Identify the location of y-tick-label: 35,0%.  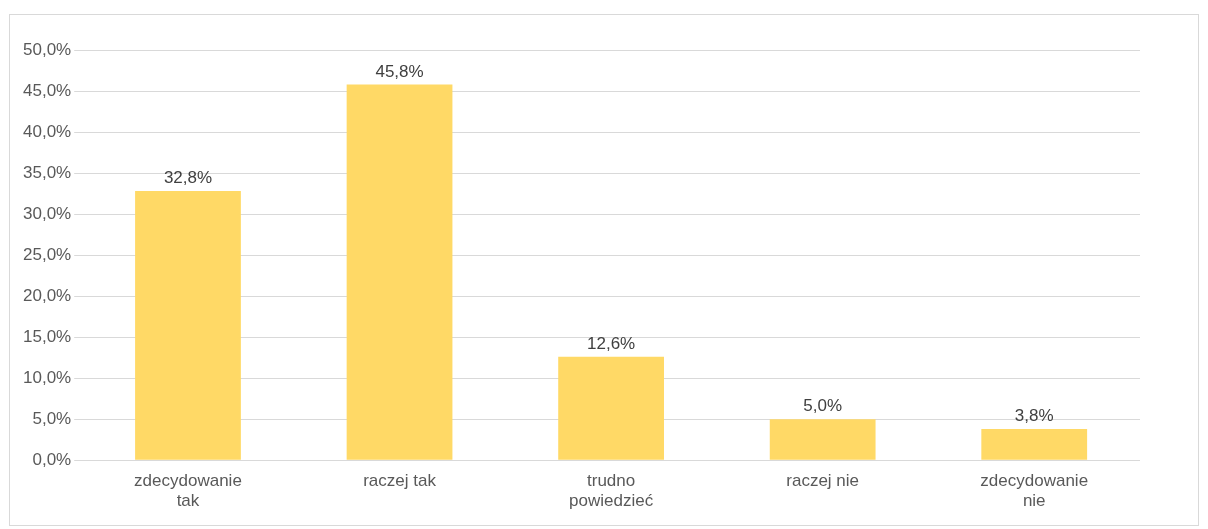
(47, 172).